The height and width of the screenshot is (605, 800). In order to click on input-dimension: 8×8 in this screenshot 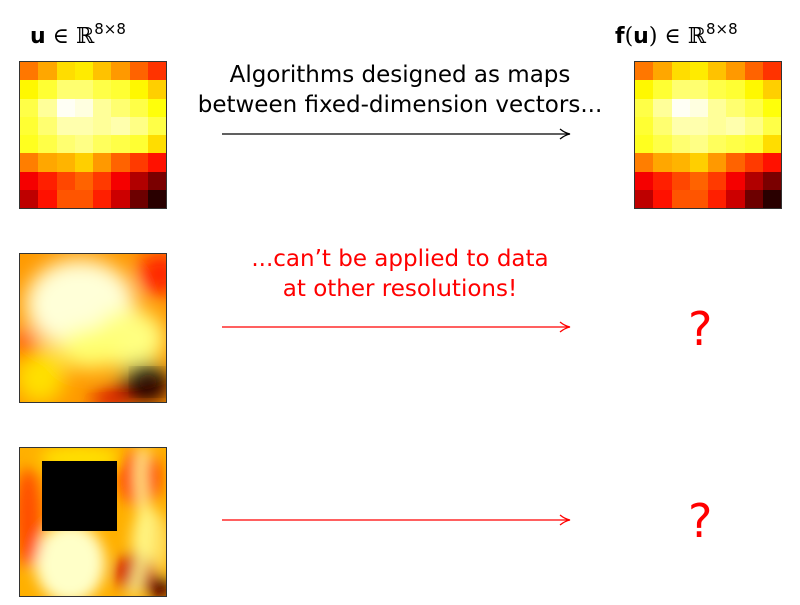, I will do `click(110, 29)`.